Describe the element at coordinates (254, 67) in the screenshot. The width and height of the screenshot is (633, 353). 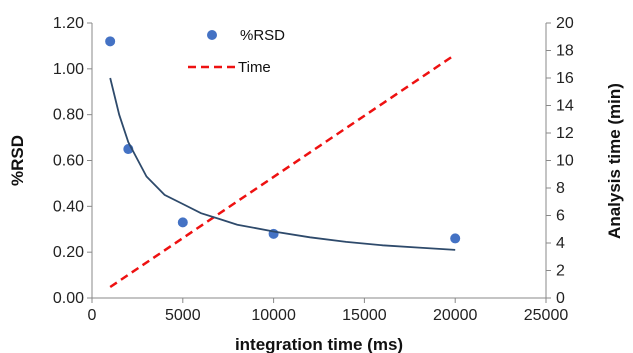
I see `legend-time-label: Time` at that location.